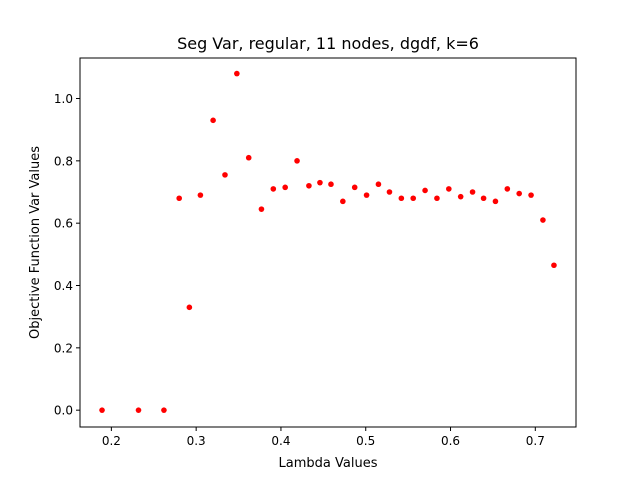 The width and height of the screenshot is (640, 484). What do you see at coordinates (67, 255) in the screenshot?
I see `y-axis-ticks: 0.0 0.2 0.4 0.6 0.8 1.0` at bounding box center [67, 255].